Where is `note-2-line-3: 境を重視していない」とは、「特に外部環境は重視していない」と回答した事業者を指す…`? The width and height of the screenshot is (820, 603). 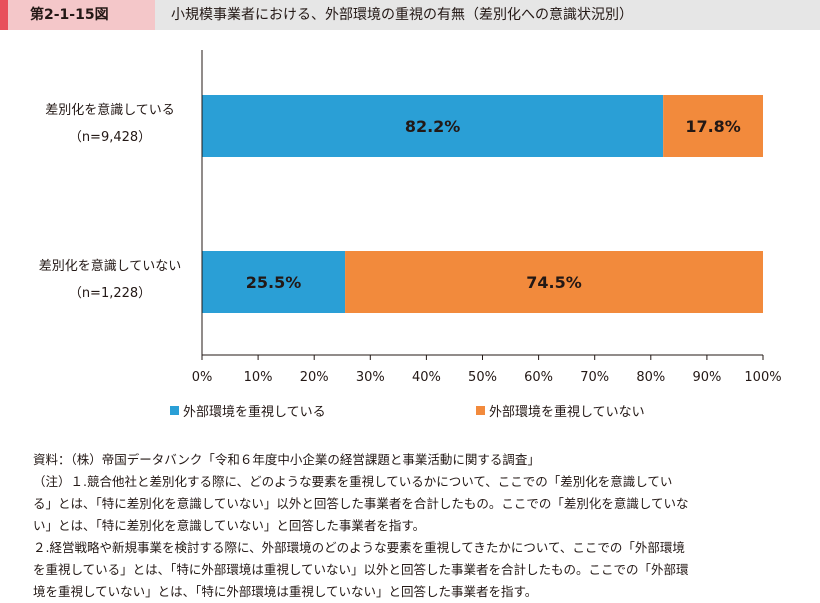 note-2-line-3: 境を重視していない」とは、「特に外部環境は重視していない」と回答した事業者を指す… is located at coordinates (285, 591).